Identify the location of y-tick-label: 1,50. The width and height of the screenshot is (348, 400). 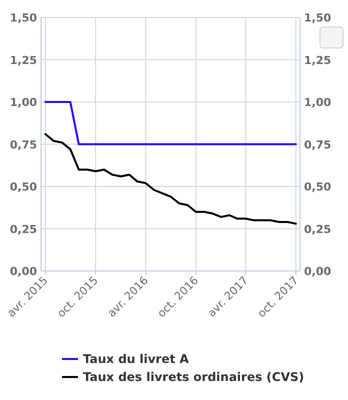
(24, 18).